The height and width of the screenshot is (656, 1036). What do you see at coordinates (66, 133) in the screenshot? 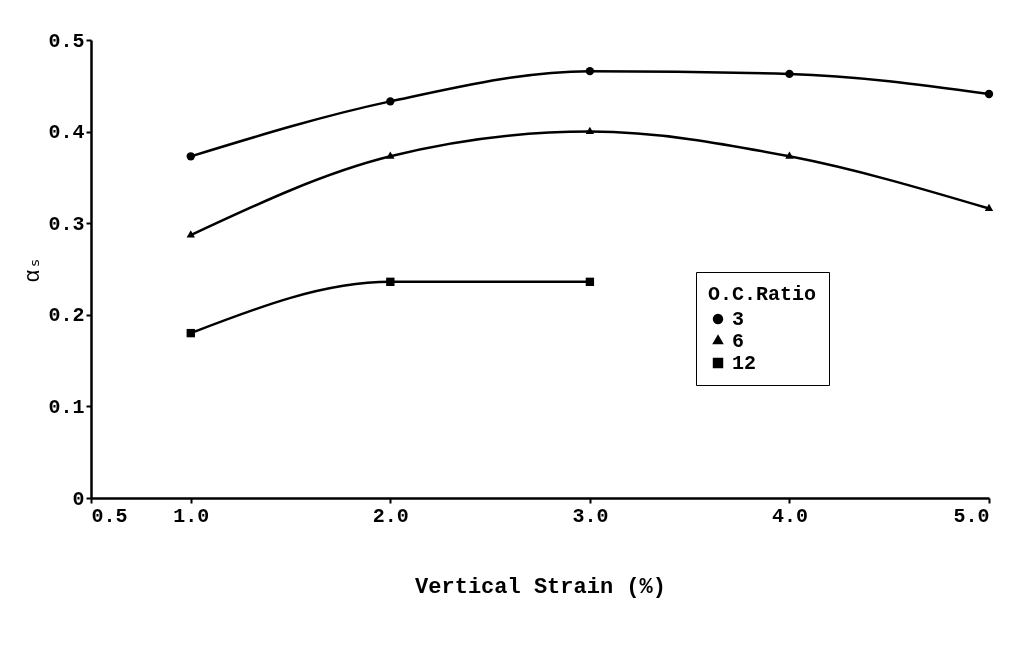
I see `y-tick-label: 0.4` at bounding box center [66, 133].